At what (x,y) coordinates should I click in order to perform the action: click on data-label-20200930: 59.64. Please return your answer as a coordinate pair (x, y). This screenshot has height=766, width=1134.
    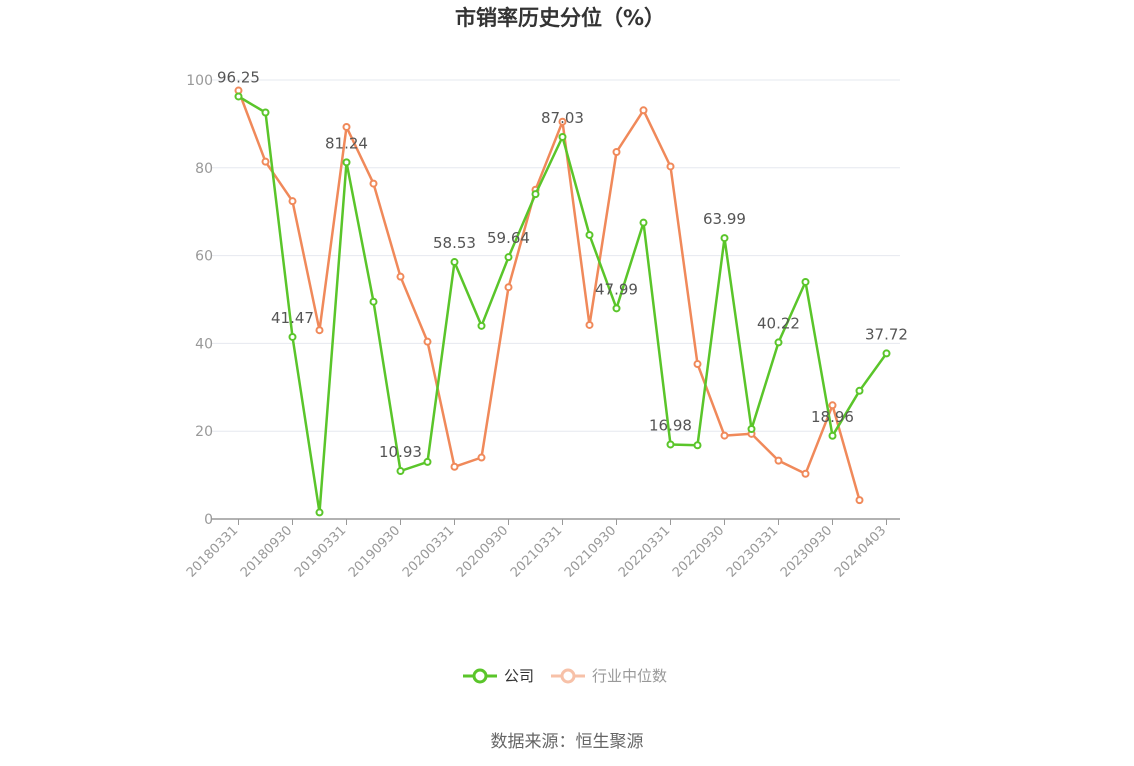
    Looking at the image, I should click on (508, 238).